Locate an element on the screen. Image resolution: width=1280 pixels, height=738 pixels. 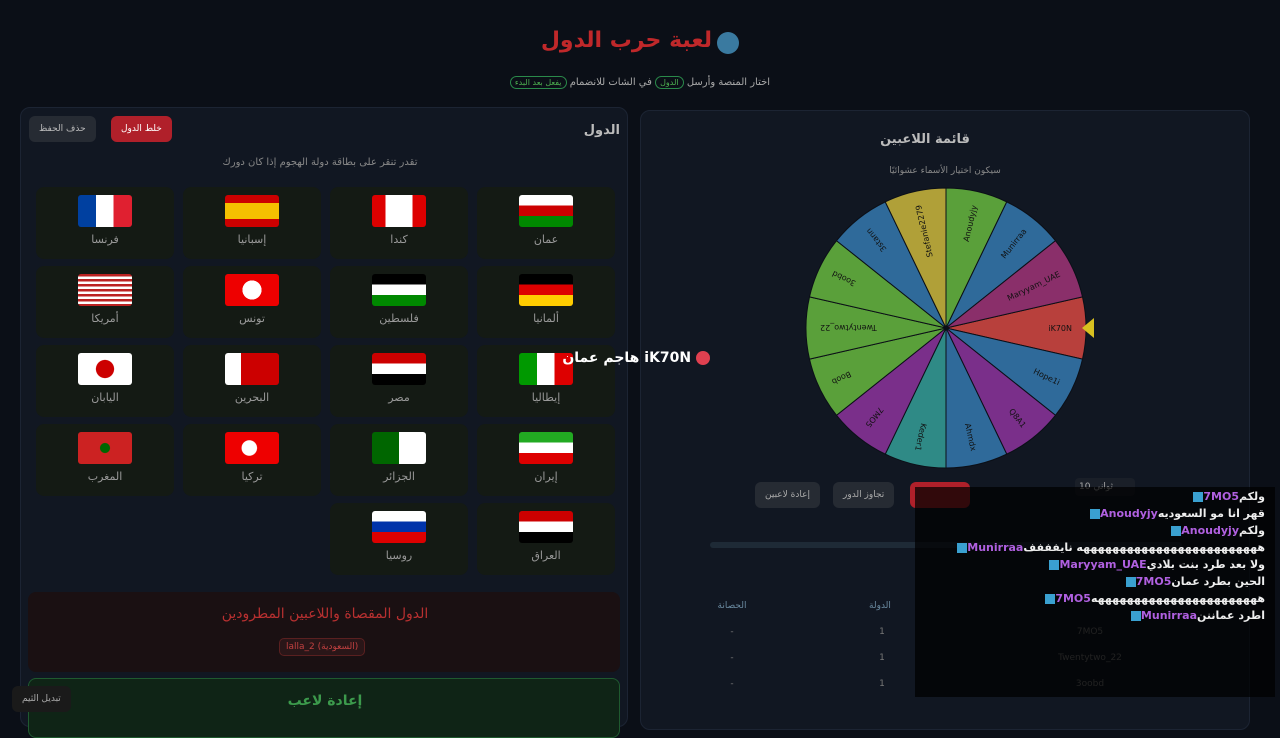
skip-button: تجاوز الدور is located at coordinates (864, 495).